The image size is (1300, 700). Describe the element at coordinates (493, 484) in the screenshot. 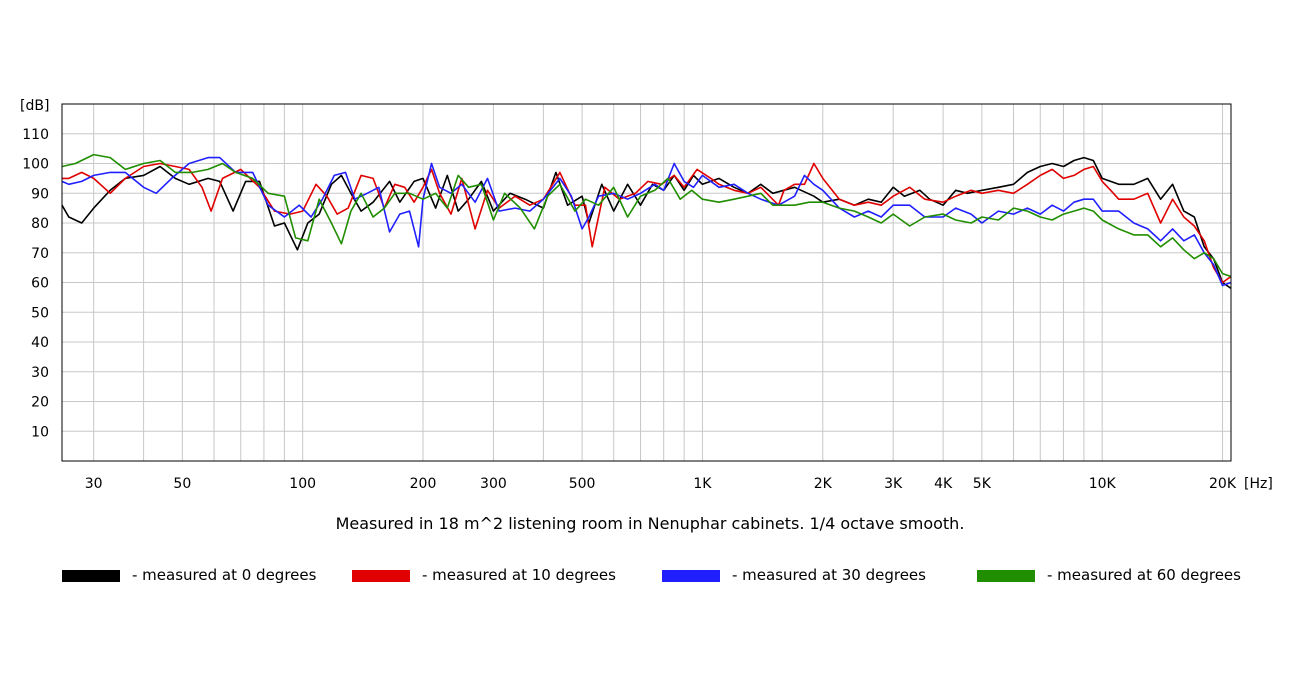

I see `x-tick-label: 300` at that location.